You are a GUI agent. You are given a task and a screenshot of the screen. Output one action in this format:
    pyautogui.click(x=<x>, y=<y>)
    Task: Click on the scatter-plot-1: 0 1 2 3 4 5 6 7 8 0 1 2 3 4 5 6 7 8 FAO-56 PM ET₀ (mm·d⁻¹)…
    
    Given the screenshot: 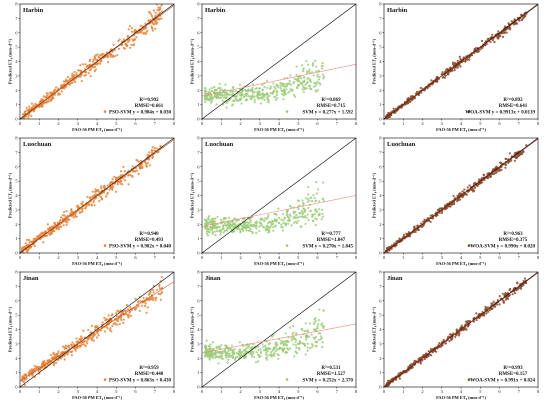 What is the action you would take?
    pyautogui.click(x=274, y=67)
    